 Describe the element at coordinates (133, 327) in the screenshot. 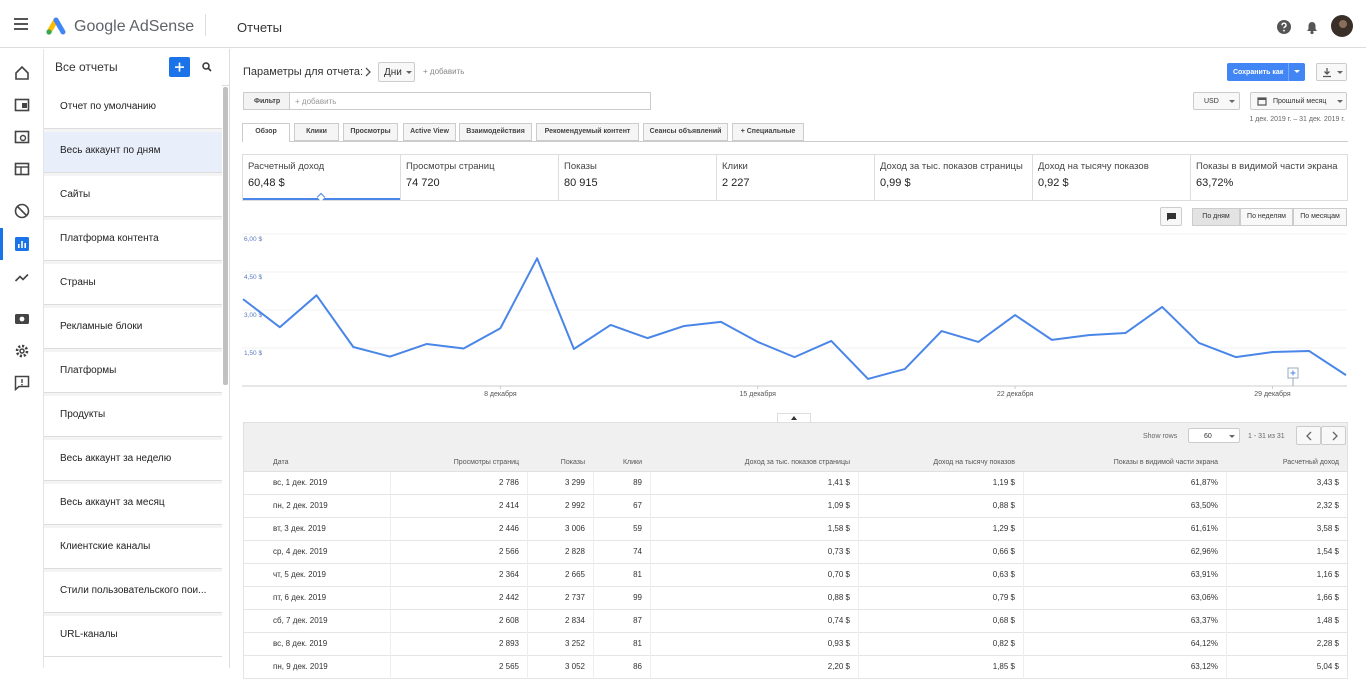

I see `sidebar-item: Рекламные блоки` at that location.